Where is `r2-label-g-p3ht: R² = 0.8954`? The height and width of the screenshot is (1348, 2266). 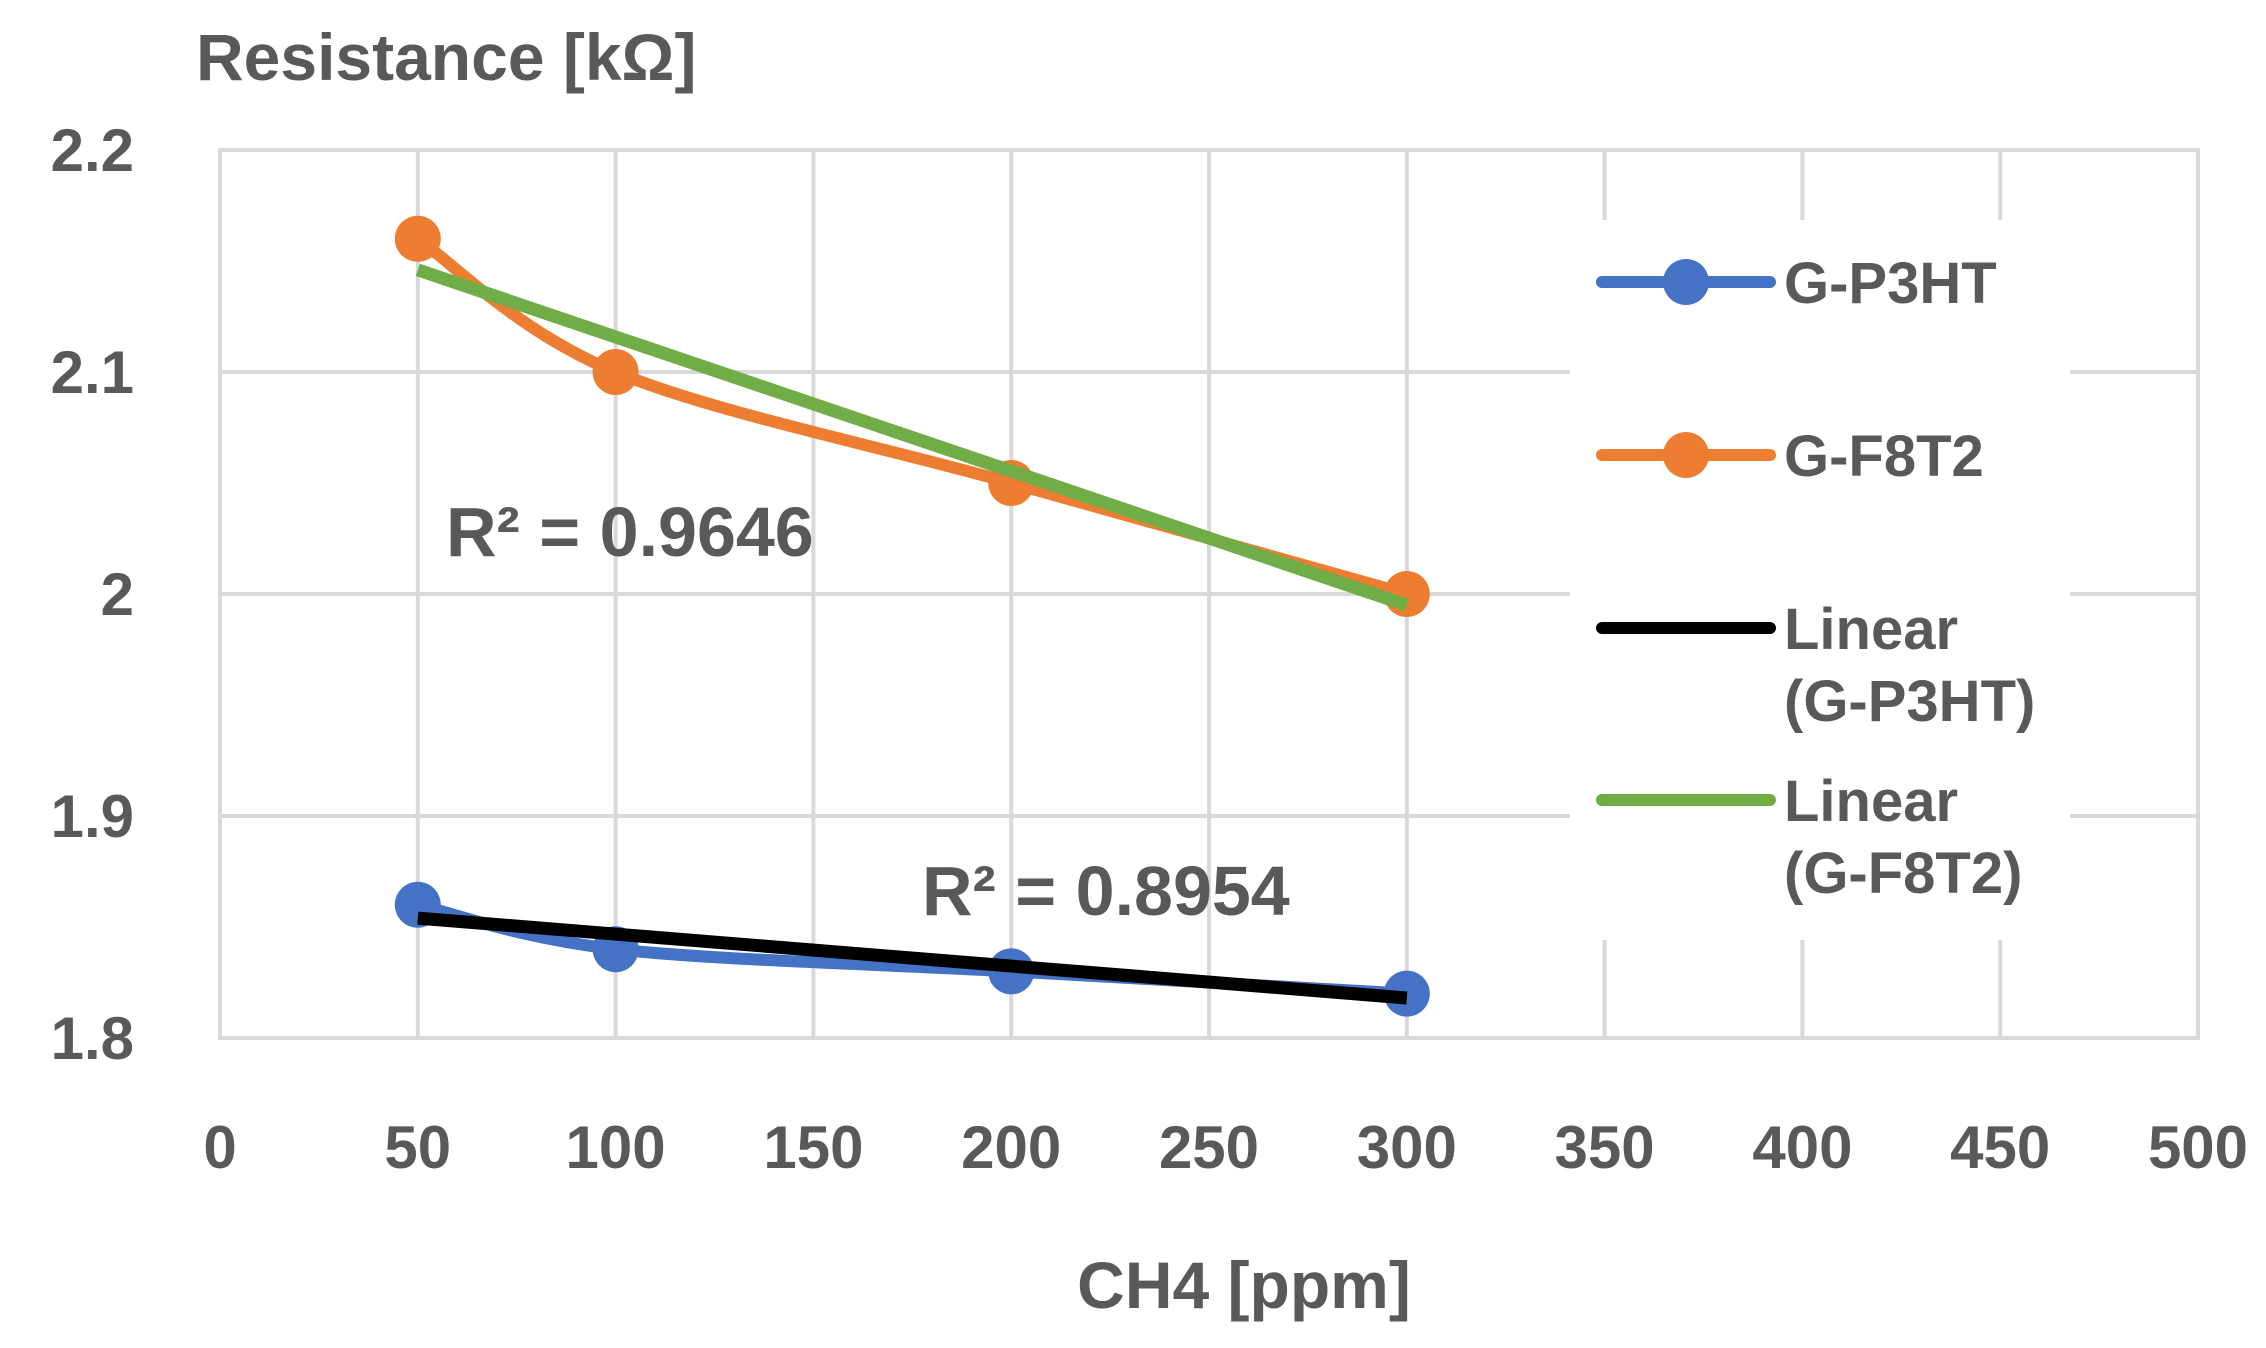
r2-label-g-p3ht: R² = 0.8954 is located at coordinates (1106, 891).